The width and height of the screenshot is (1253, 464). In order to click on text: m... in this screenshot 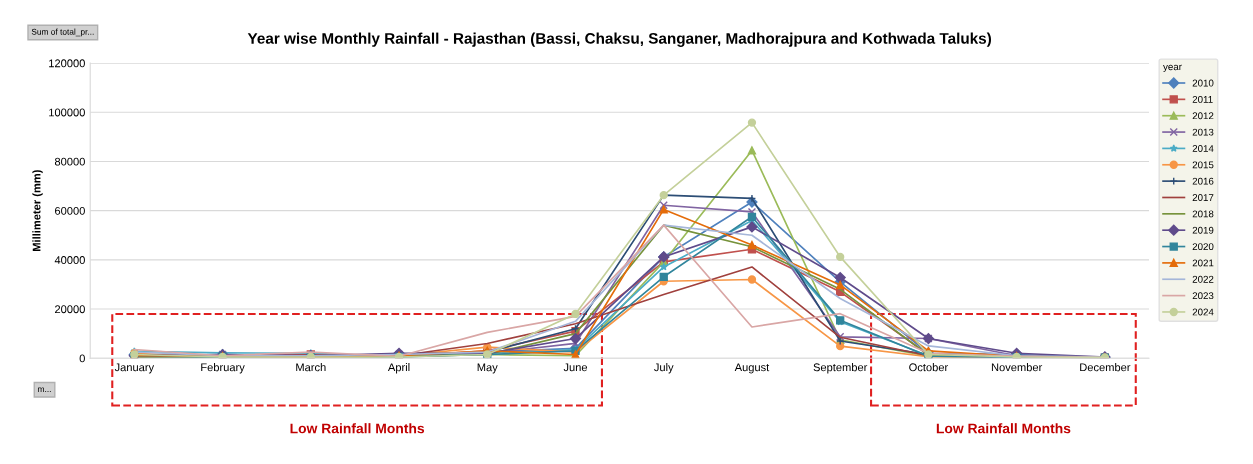, I will do `click(44, 389)`.